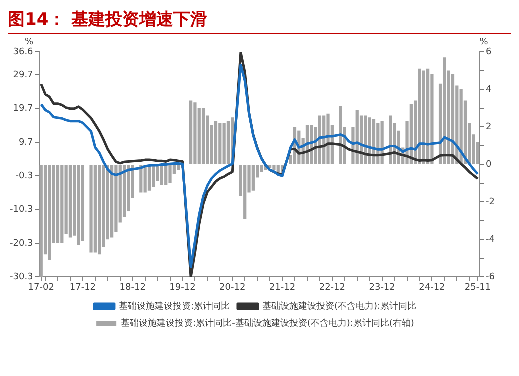 This screenshot has width=519, height=376. What do you see at coordinates (259, 21) in the screenshot?
I see `chart-title: 图14： 基建投资增速下滑` at bounding box center [259, 21].